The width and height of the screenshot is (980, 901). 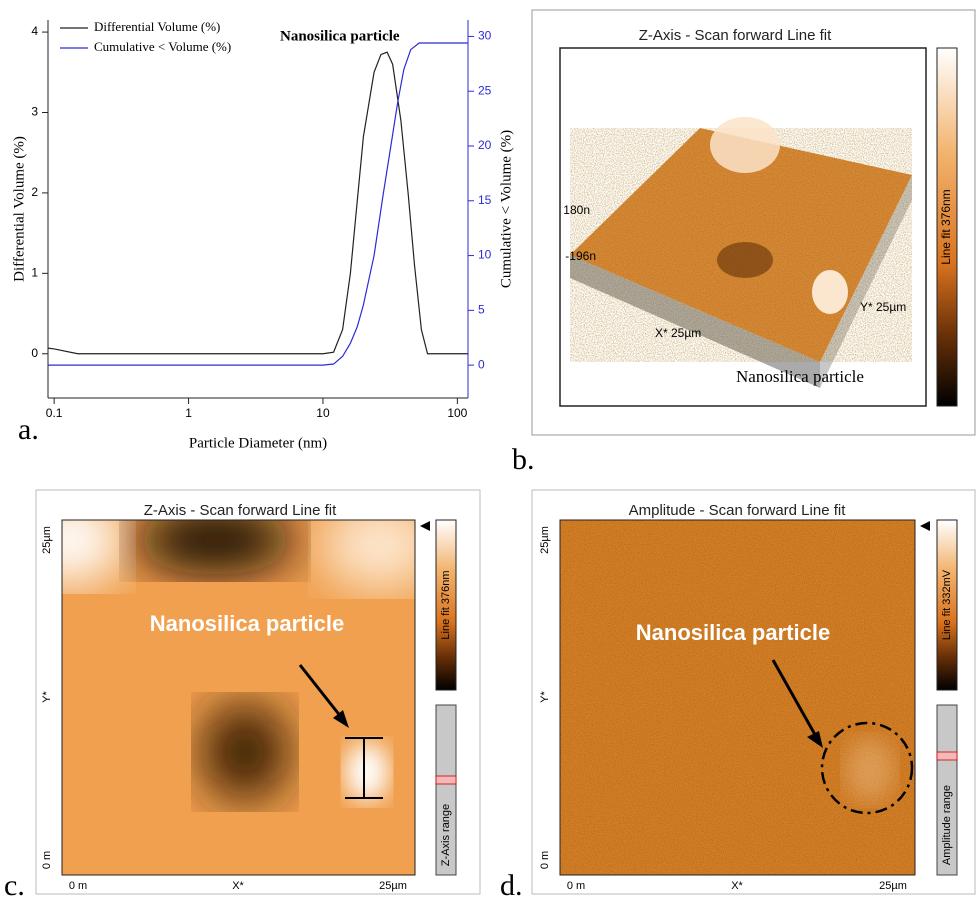 I want to click on y2-axis-label: Cumulative < Volume (%), so click(x=506, y=209).